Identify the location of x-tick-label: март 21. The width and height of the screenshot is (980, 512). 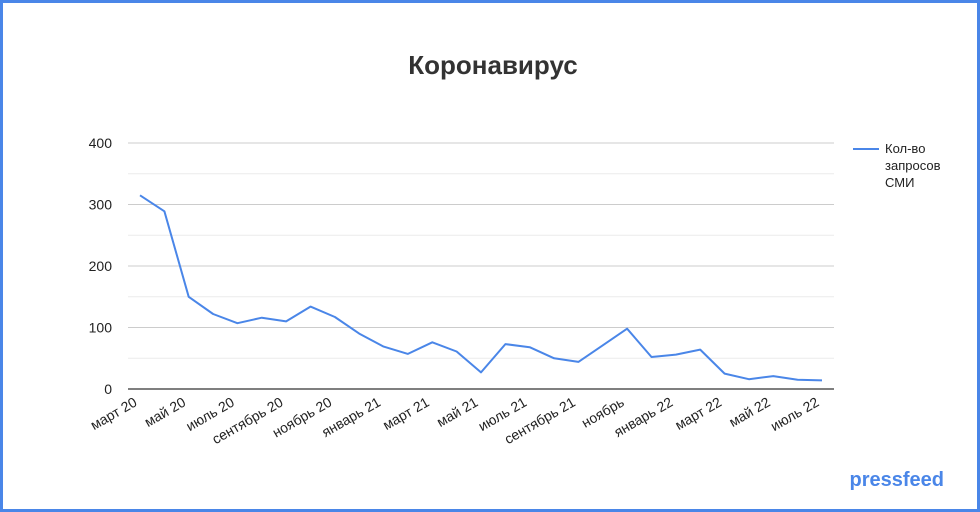
(406, 413).